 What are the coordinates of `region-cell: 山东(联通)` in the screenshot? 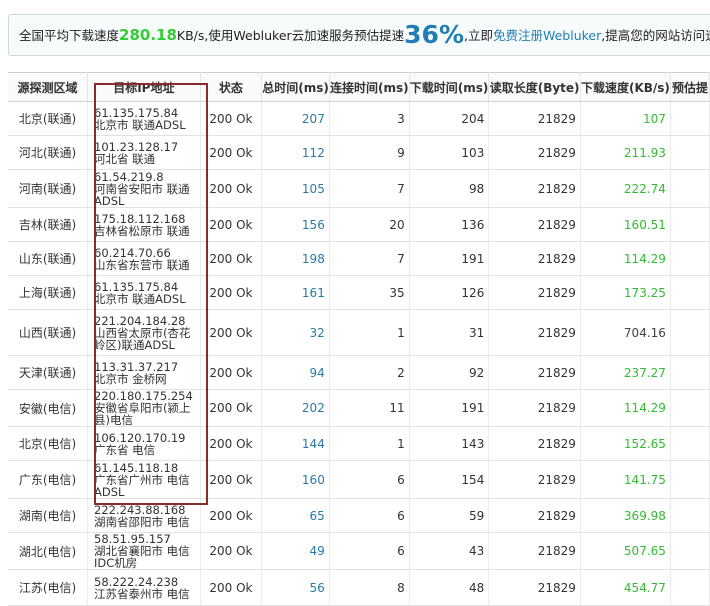 It's located at (48, 258).